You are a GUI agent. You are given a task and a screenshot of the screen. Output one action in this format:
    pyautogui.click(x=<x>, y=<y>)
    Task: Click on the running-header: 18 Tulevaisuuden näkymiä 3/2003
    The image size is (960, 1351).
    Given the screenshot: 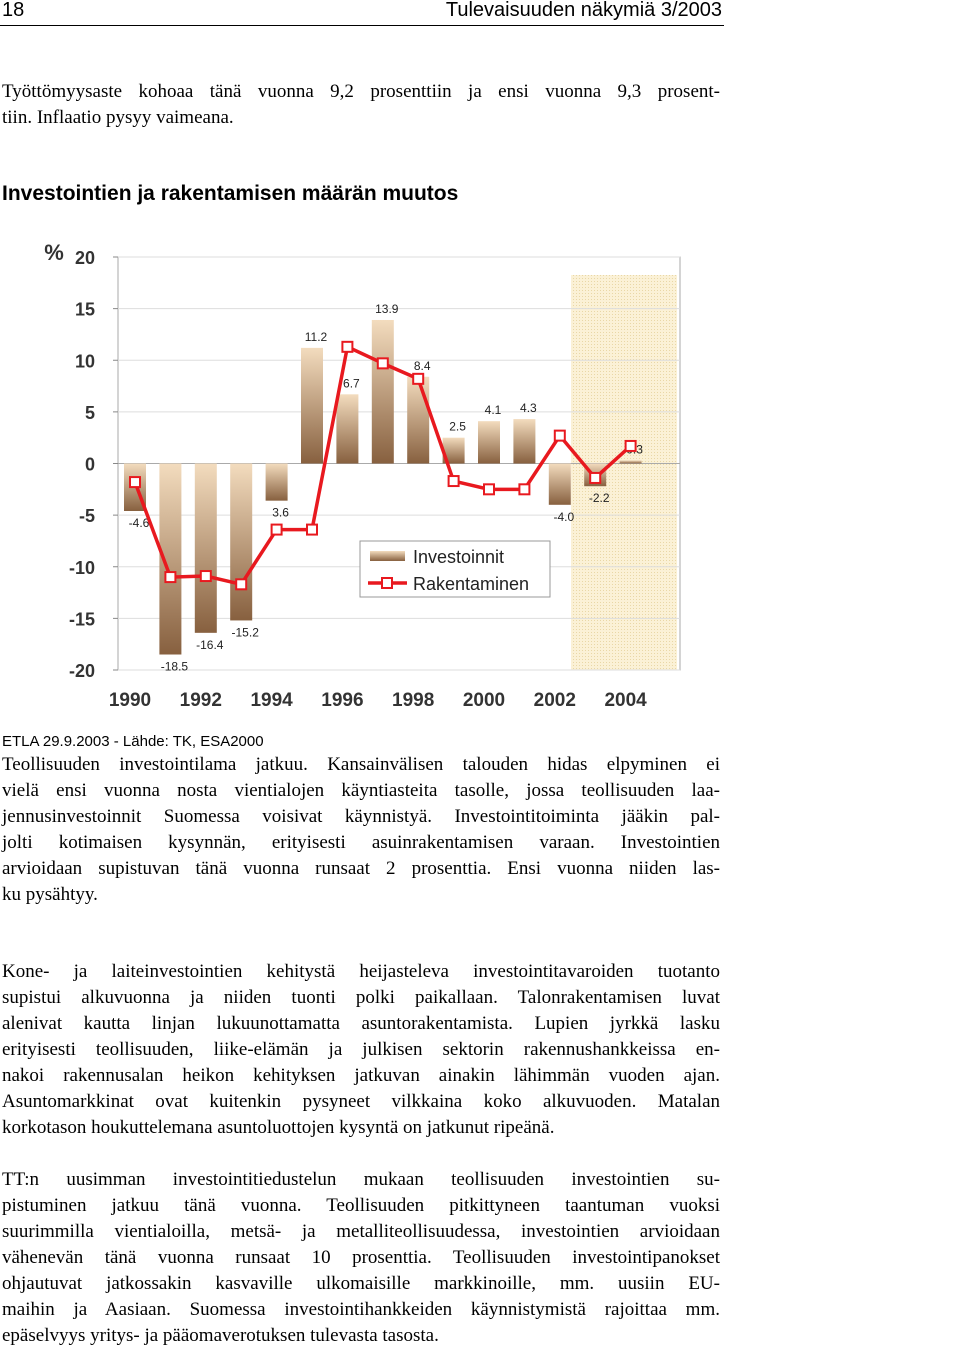 What is the action you would take?
    pyautogui.click(x=362, y=13)
    